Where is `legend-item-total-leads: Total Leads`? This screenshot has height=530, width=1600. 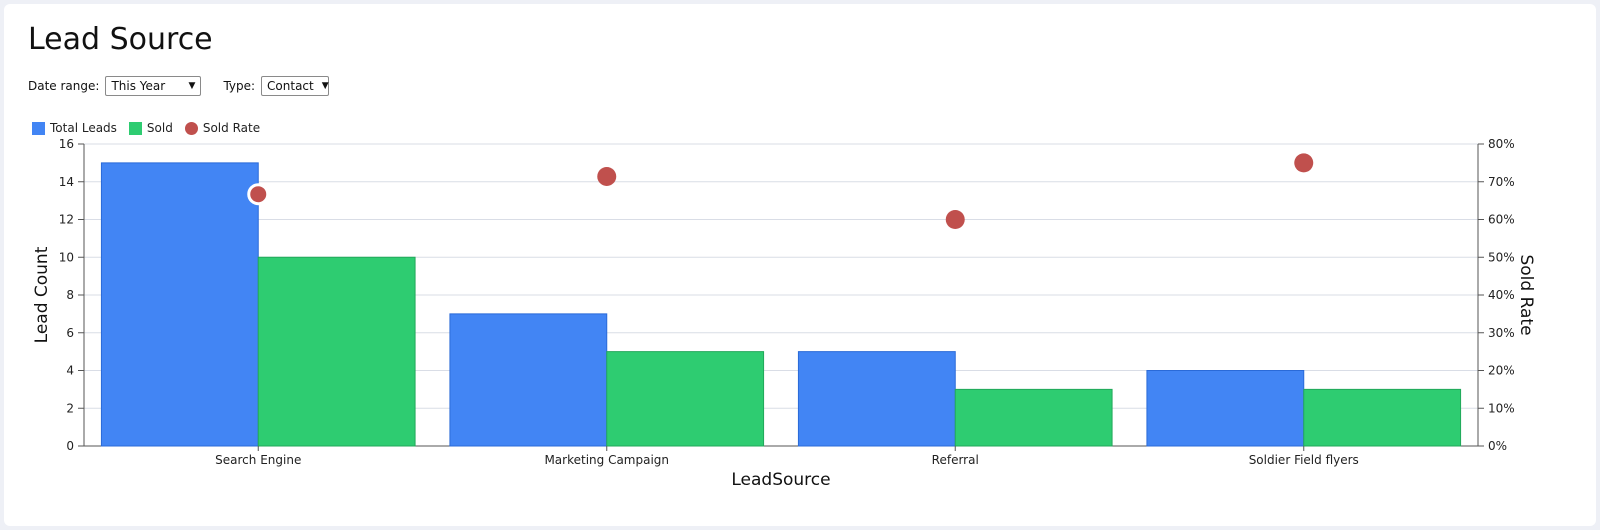
legend-item-total-leads: Total Leads is located at coordinates (74, 128).